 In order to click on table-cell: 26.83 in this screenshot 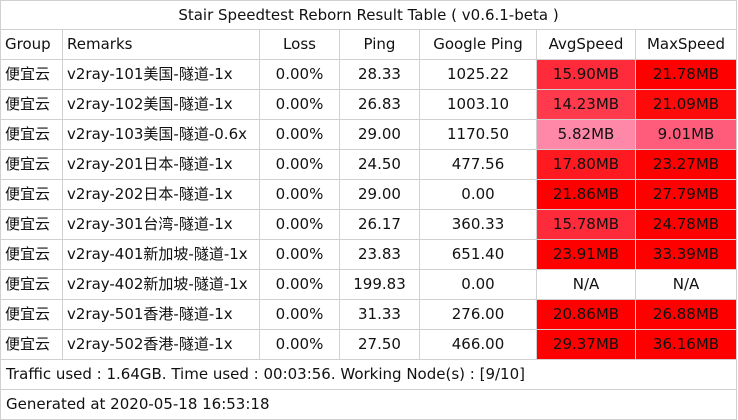, I will do `click(380, 104)`.